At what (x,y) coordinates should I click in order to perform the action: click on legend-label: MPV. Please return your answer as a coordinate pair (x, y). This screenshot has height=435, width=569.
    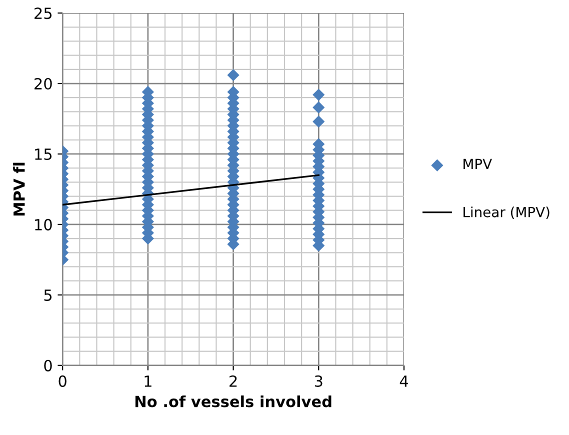
    Looking at the image, I should click on (478, 163).